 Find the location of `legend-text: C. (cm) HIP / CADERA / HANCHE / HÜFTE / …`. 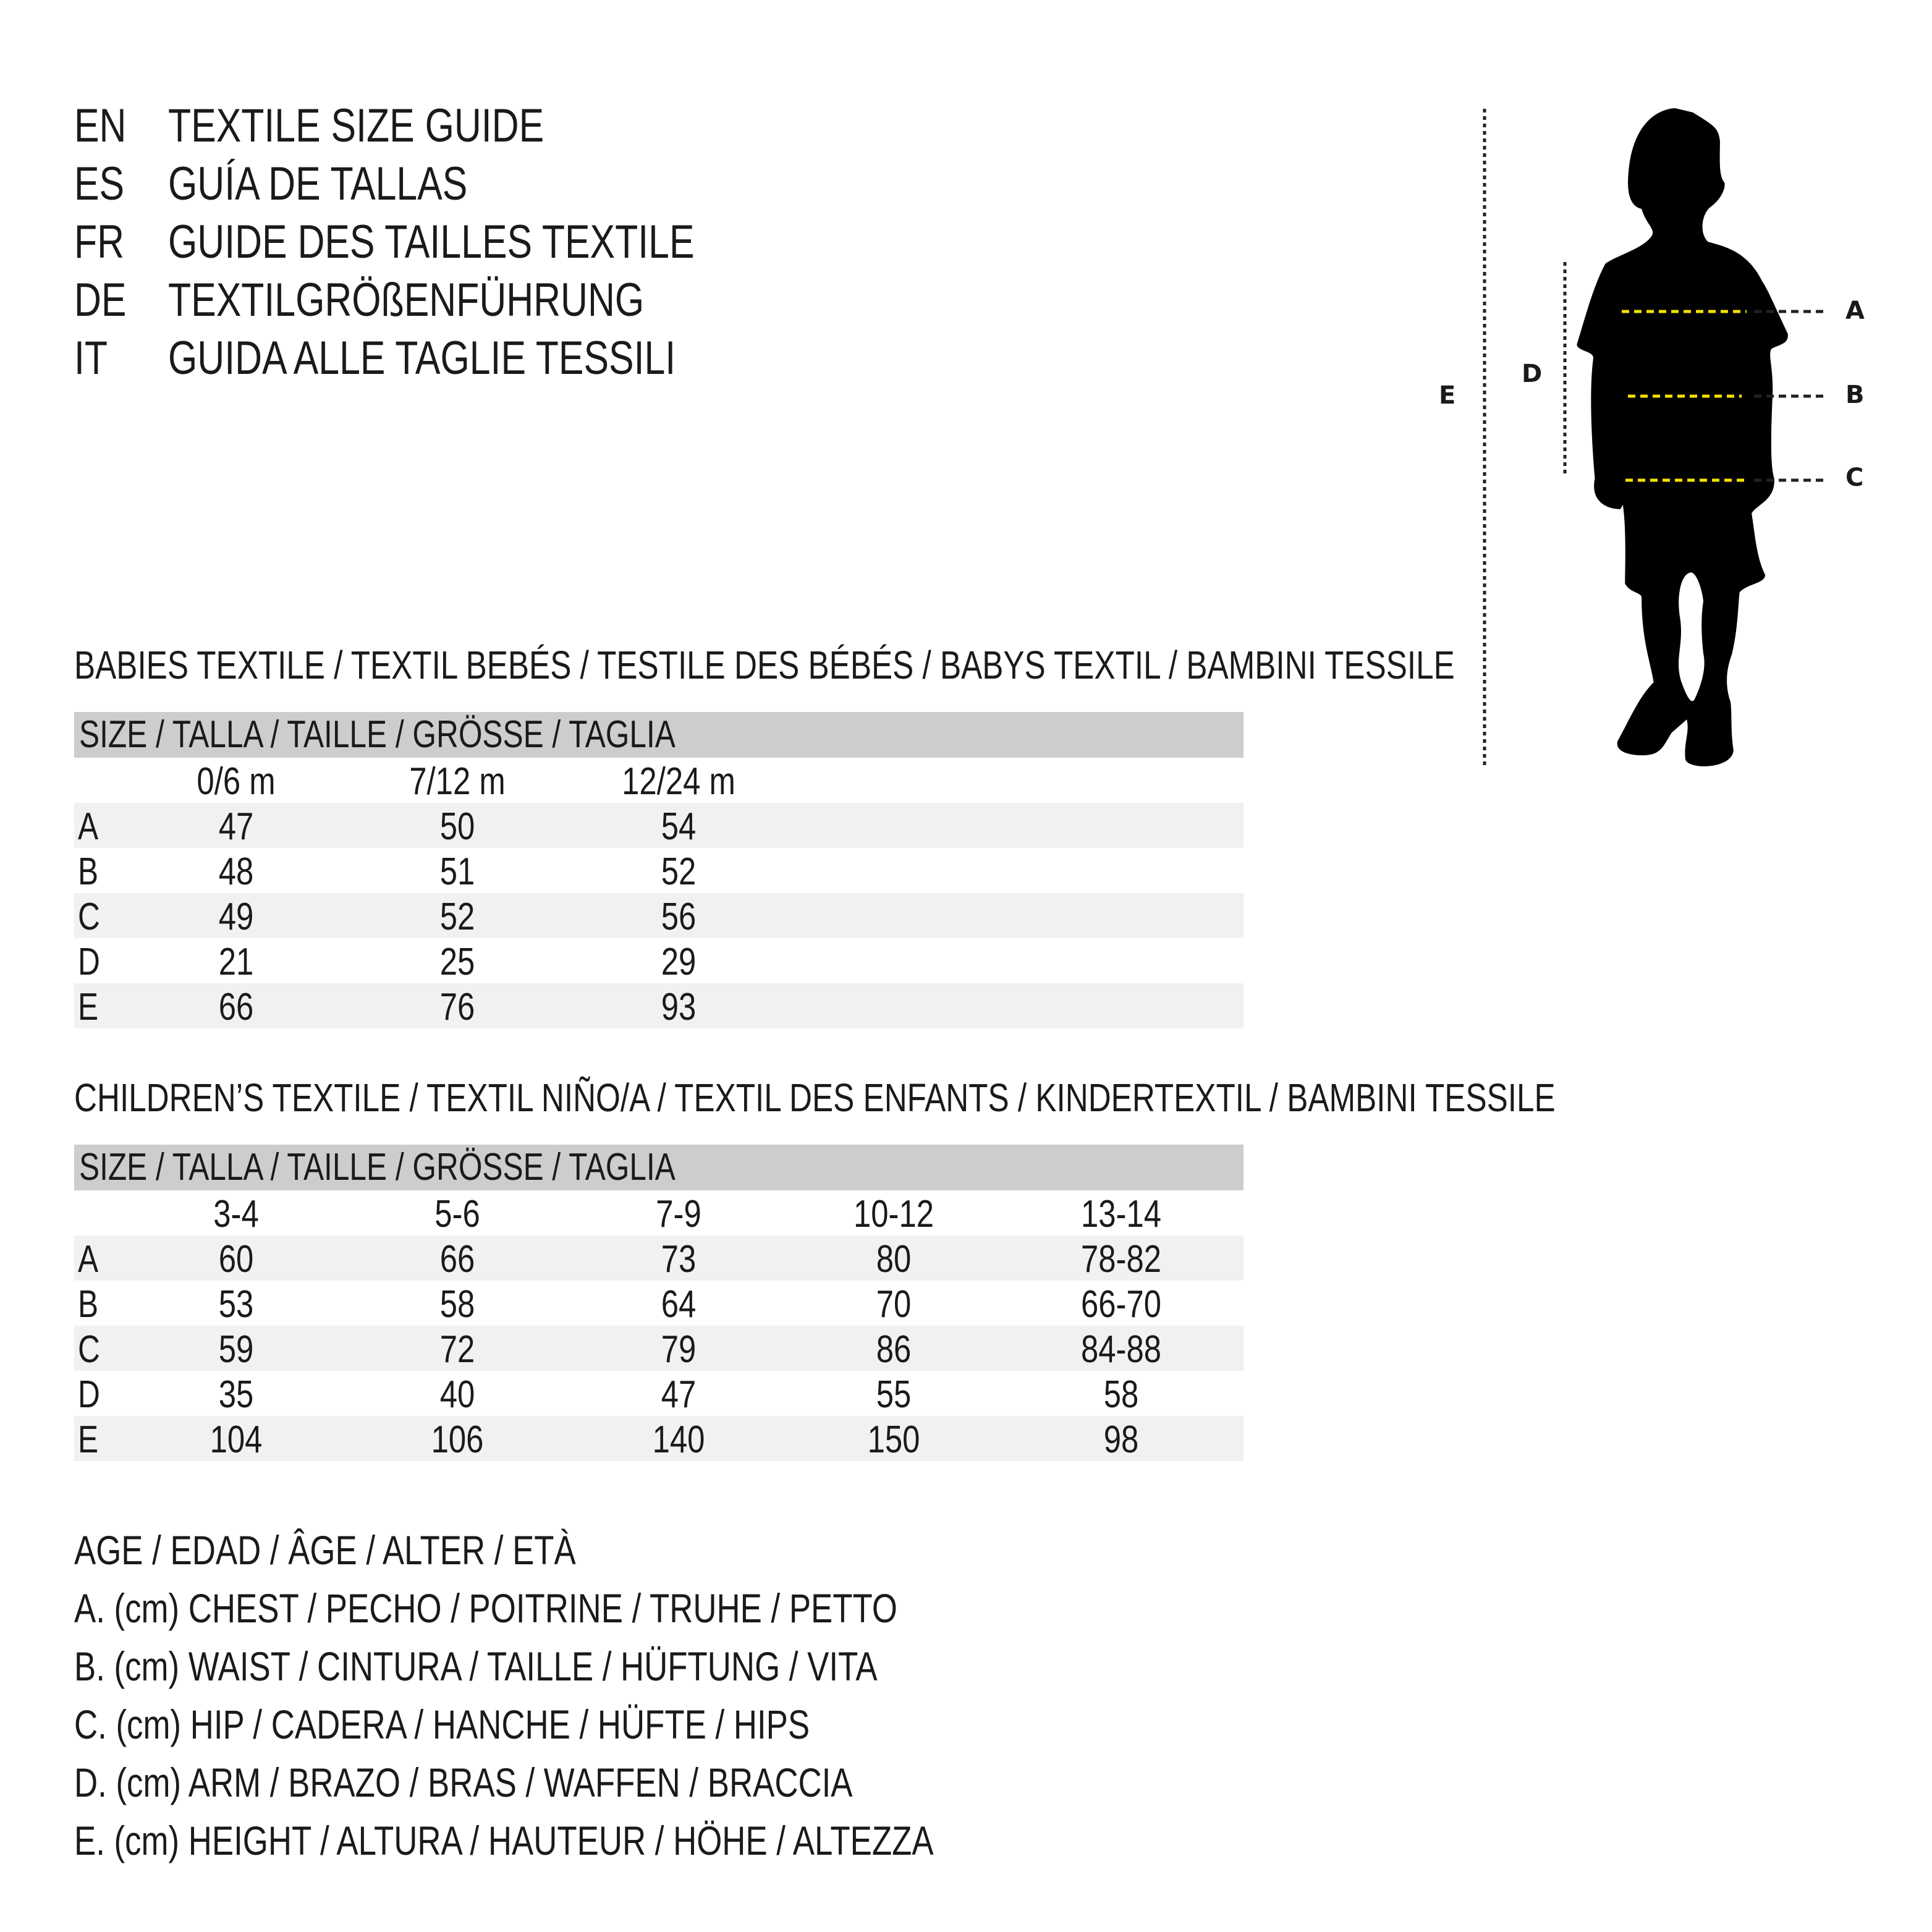

legend-text: C. (cm) HIP / CADERA / HANCHE / HÜFTE / … is located at coordinates (442, 1724).